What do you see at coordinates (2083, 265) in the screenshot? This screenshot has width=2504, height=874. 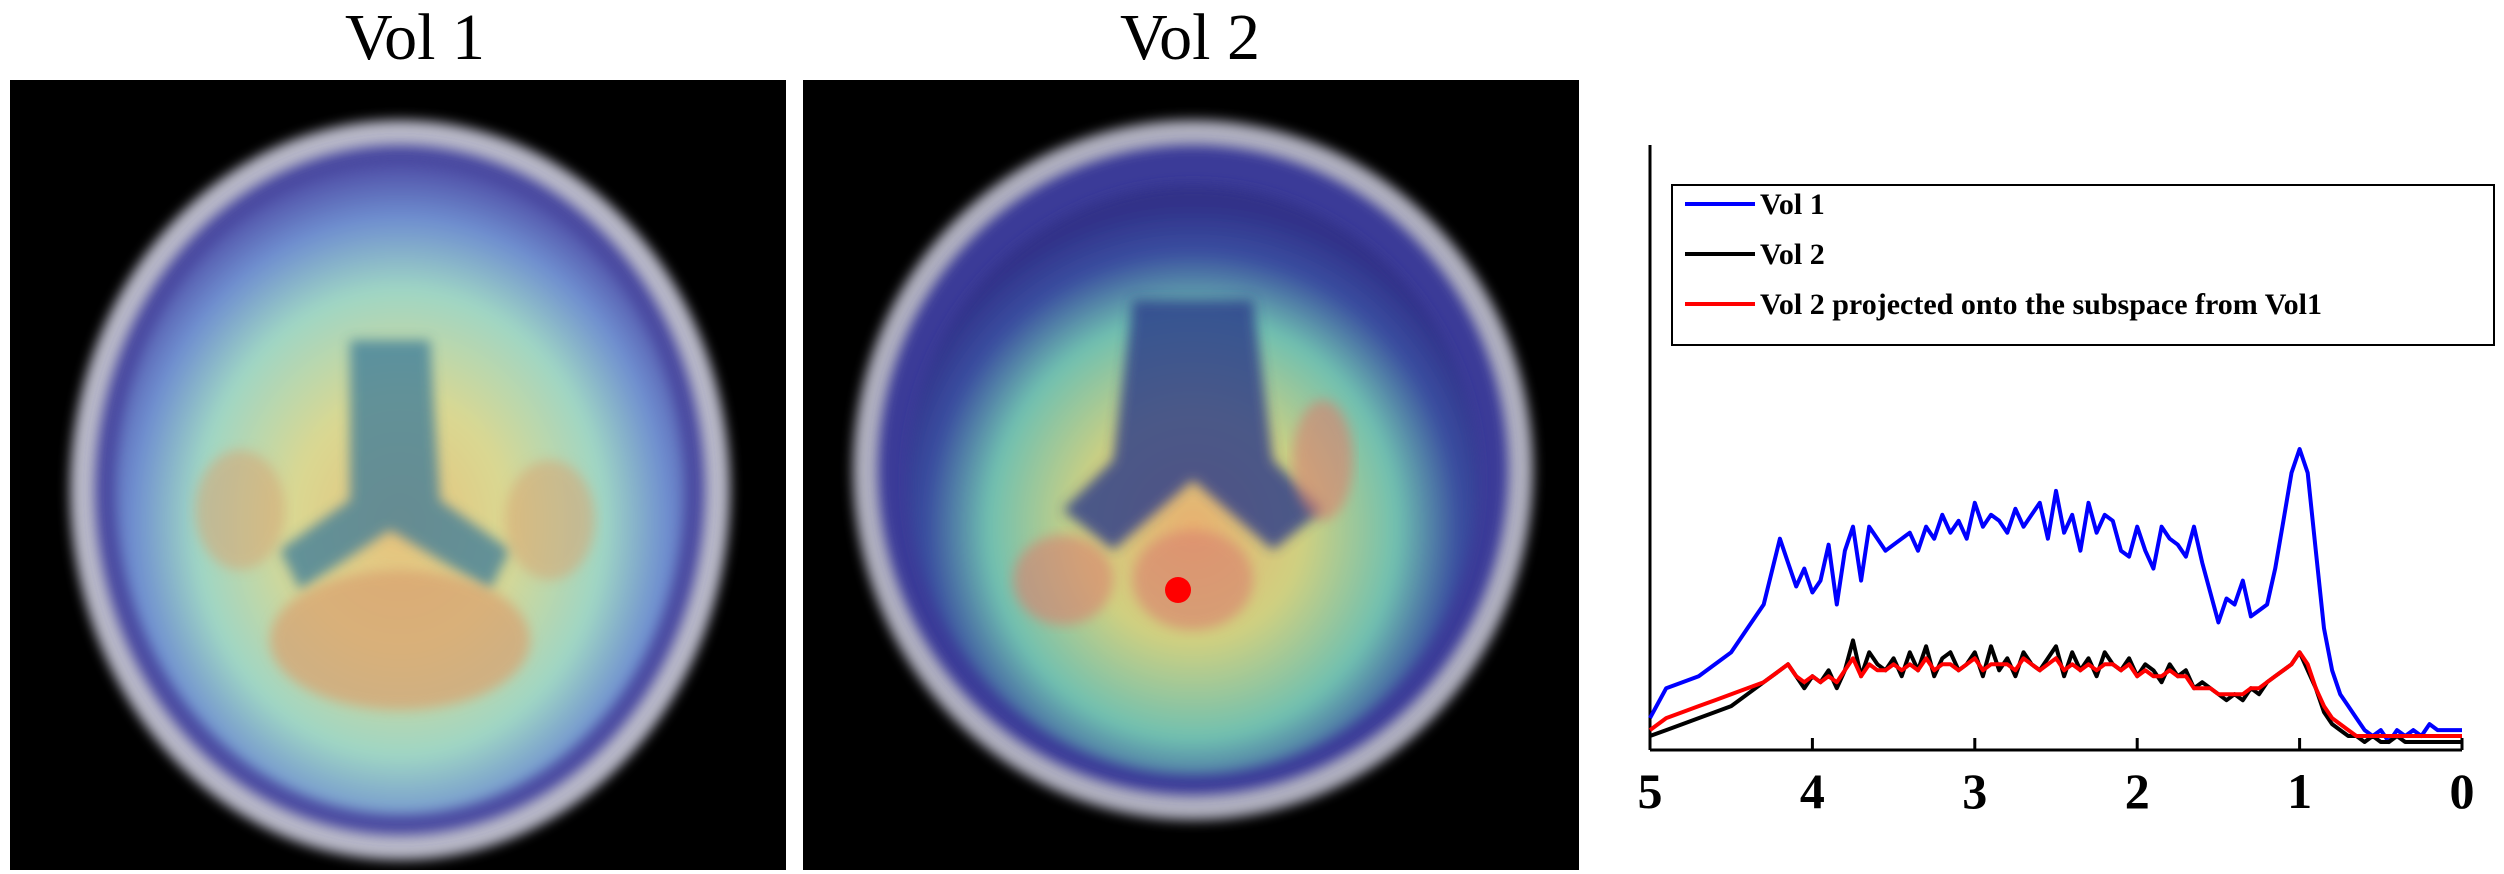 I see `legend-box` at bounding box center [2083, 265].